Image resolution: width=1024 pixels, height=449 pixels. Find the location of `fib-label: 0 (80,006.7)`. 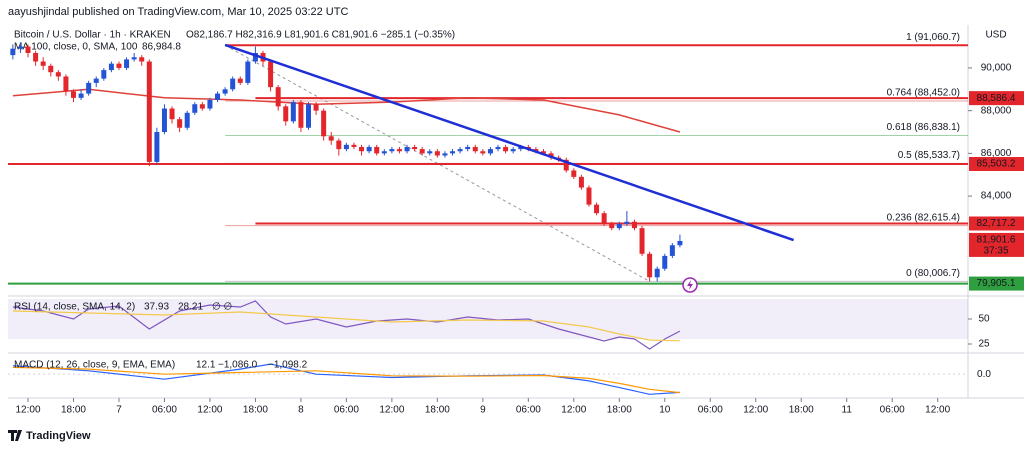

fib-label: 0 (80,006.7) is located at coordinates (933, 273).